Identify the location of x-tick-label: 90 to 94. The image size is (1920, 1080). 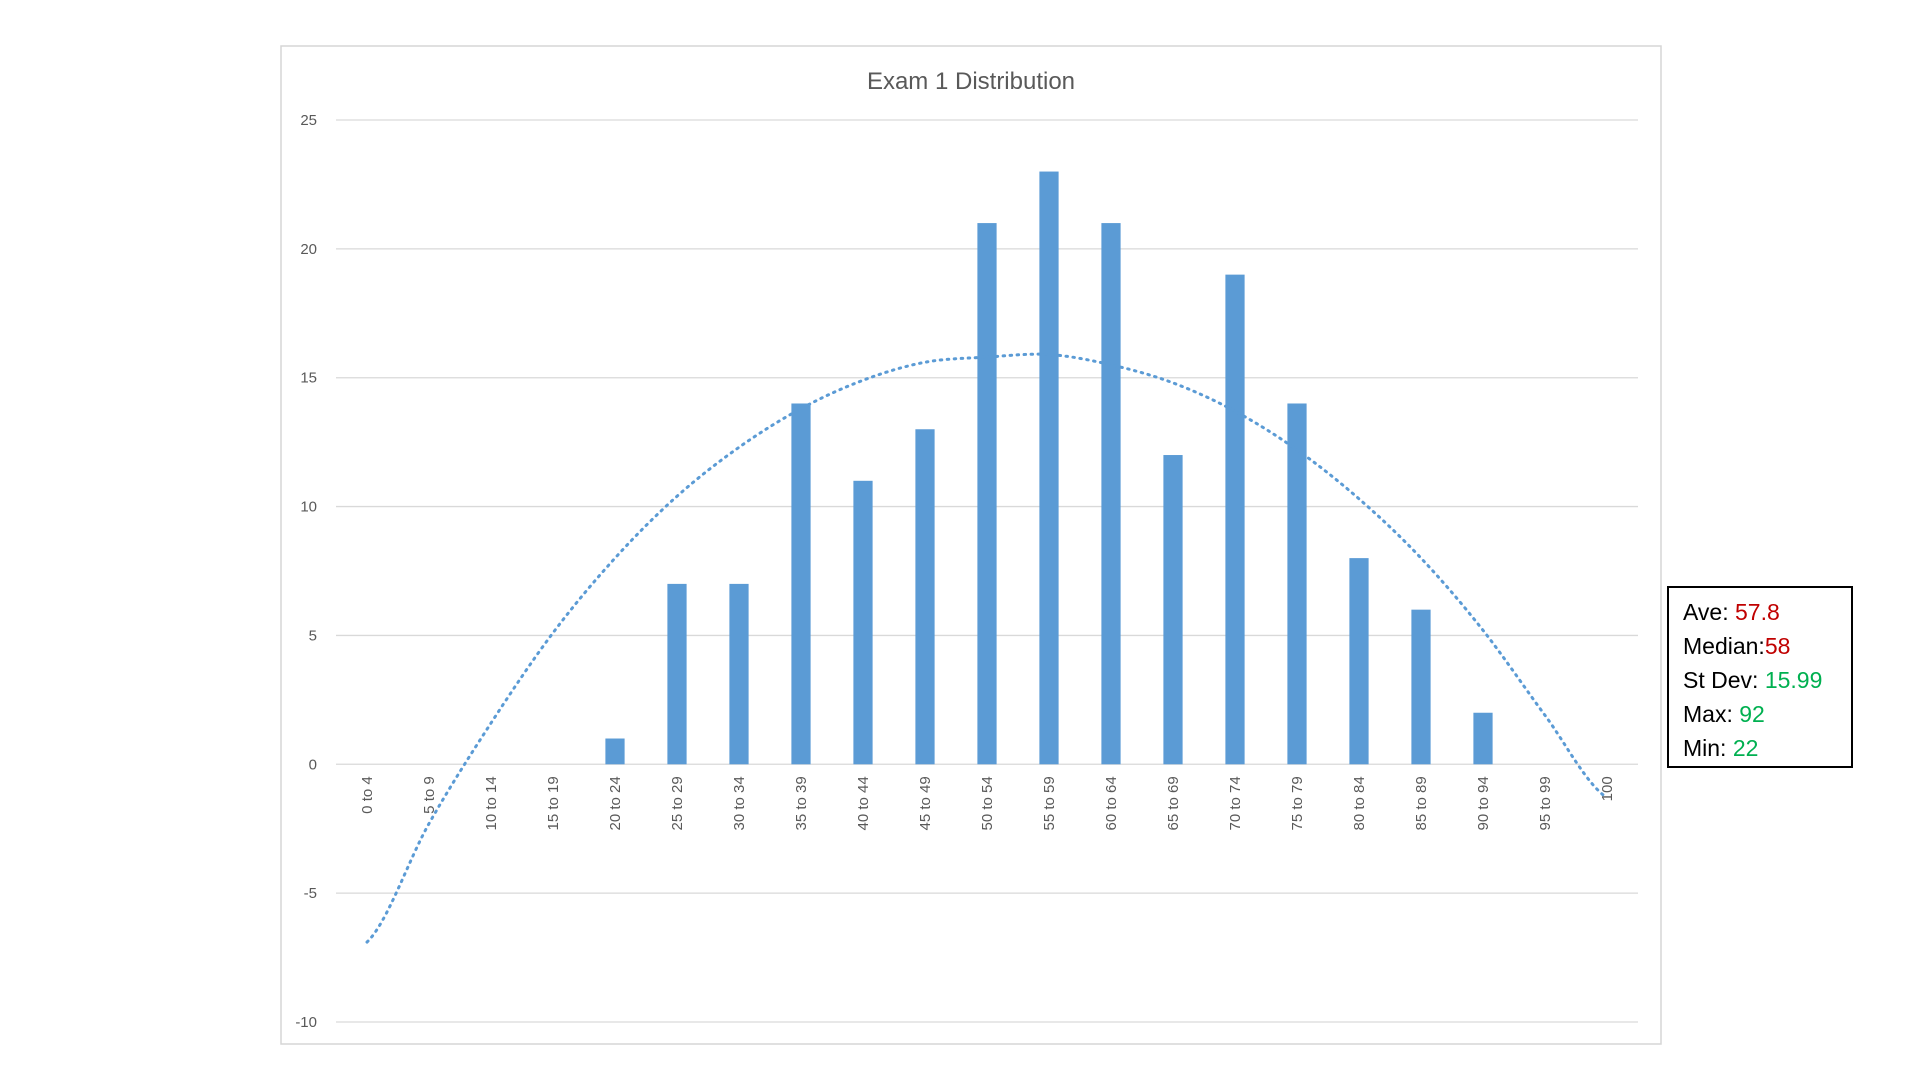
(1483, 803).